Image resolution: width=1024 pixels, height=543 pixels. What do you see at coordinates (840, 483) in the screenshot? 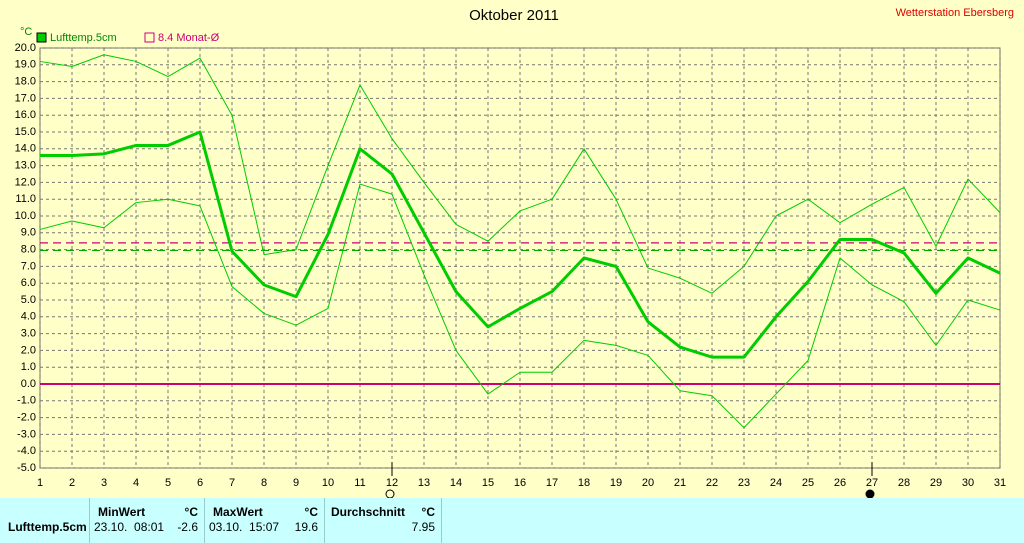
I see `x-tick-label: 26` at bounding box center [840, 483].